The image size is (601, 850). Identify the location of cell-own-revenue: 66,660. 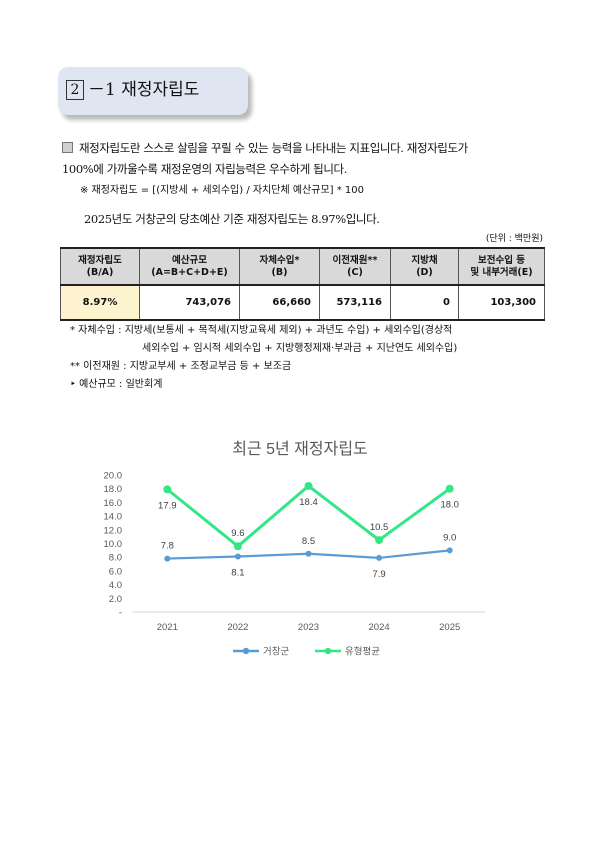
(279, 302).